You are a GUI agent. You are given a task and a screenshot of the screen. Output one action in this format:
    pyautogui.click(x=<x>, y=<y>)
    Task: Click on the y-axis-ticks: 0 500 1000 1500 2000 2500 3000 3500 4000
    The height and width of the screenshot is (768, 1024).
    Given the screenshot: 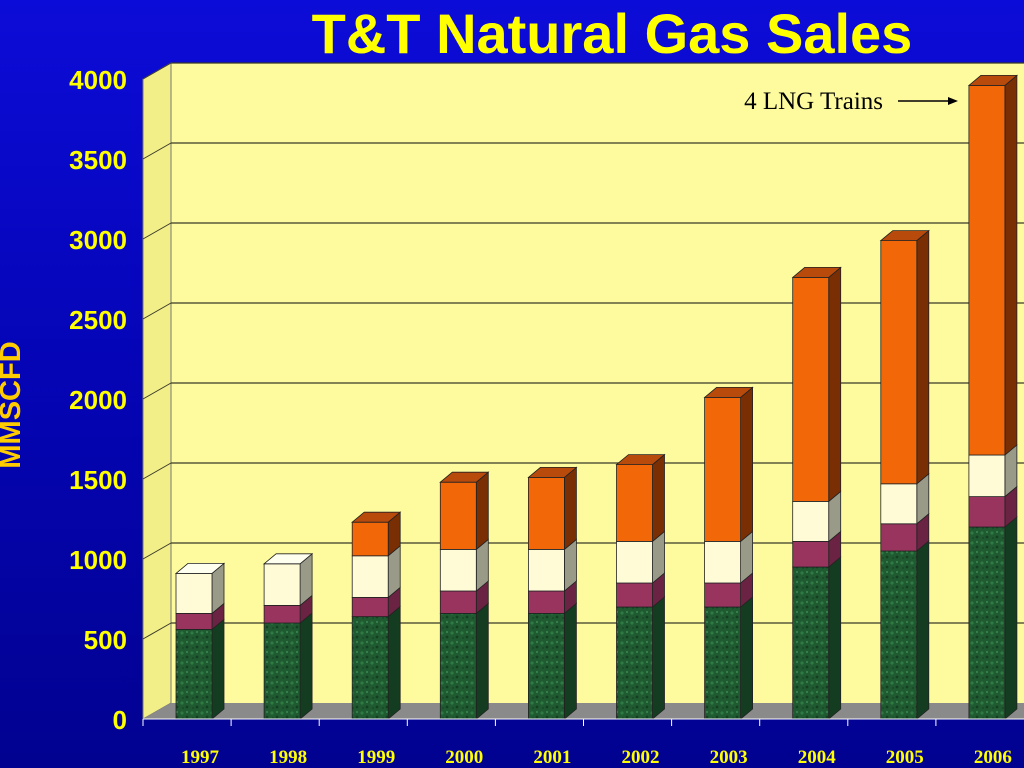 What is the action you would take?
    pyautogui.click(x=98, y=400)
    